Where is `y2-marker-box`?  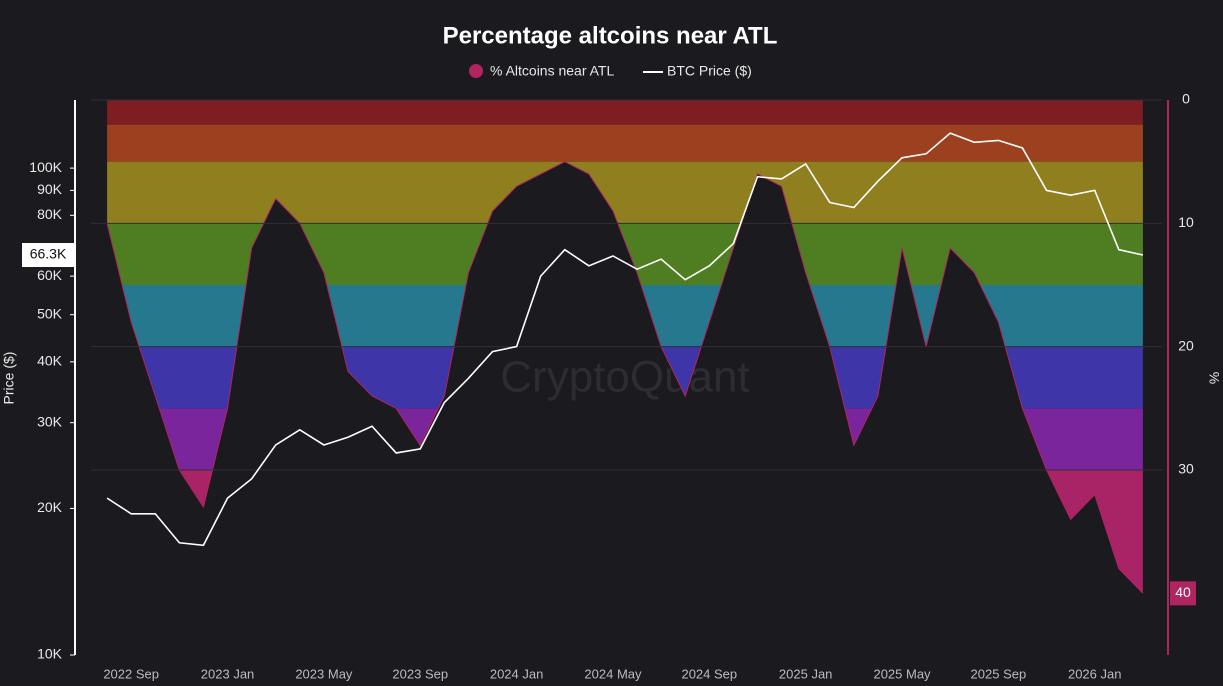 y2-marker-box is located at coordinates (1183, 593).